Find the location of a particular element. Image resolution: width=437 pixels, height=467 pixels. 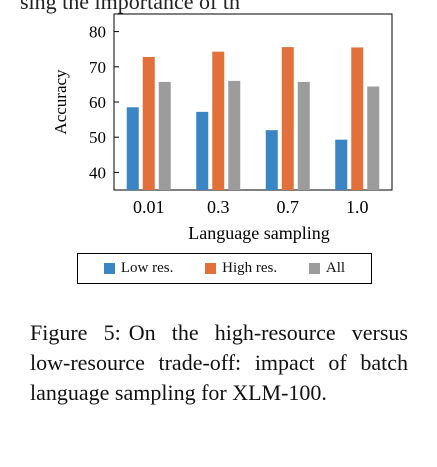

legend-item-low-res: Low res. is located at coordinates (138, 268).